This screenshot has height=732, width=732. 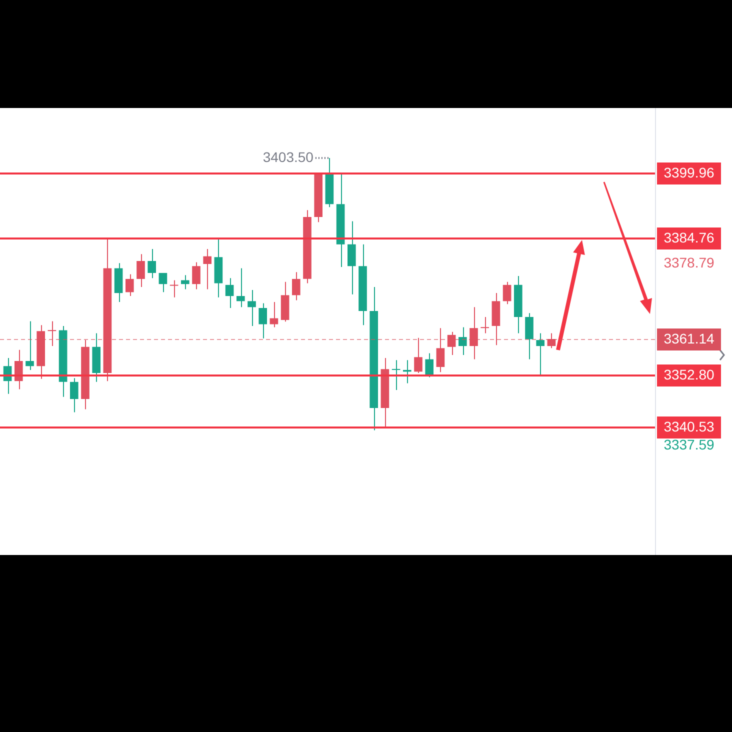 I want to click on annotation: 3403.50, so click(x=288, y=156).